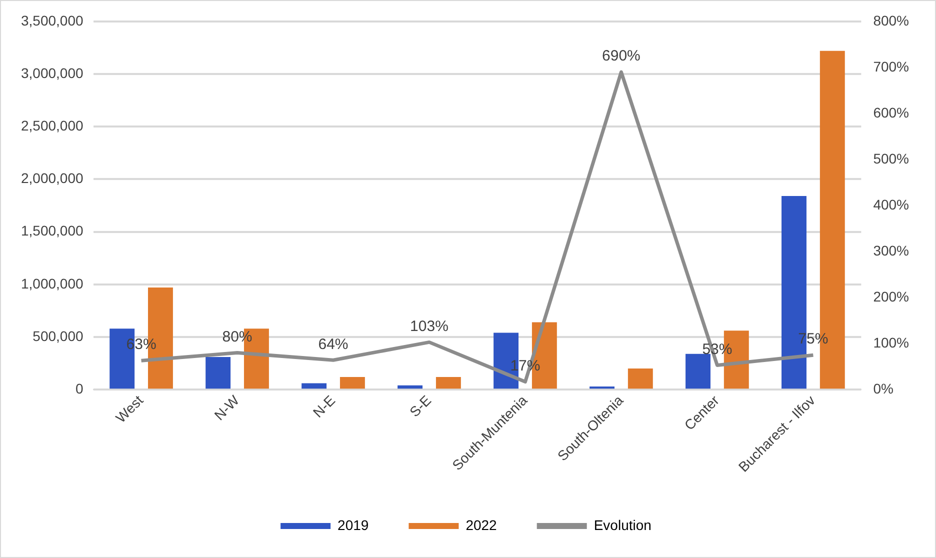 This screenshot has height=558, width=936. What do you see at coordinates (891, 20) in the screenshot?
I see `y2-tick-label: 800%` at bounding box center [891, 20].